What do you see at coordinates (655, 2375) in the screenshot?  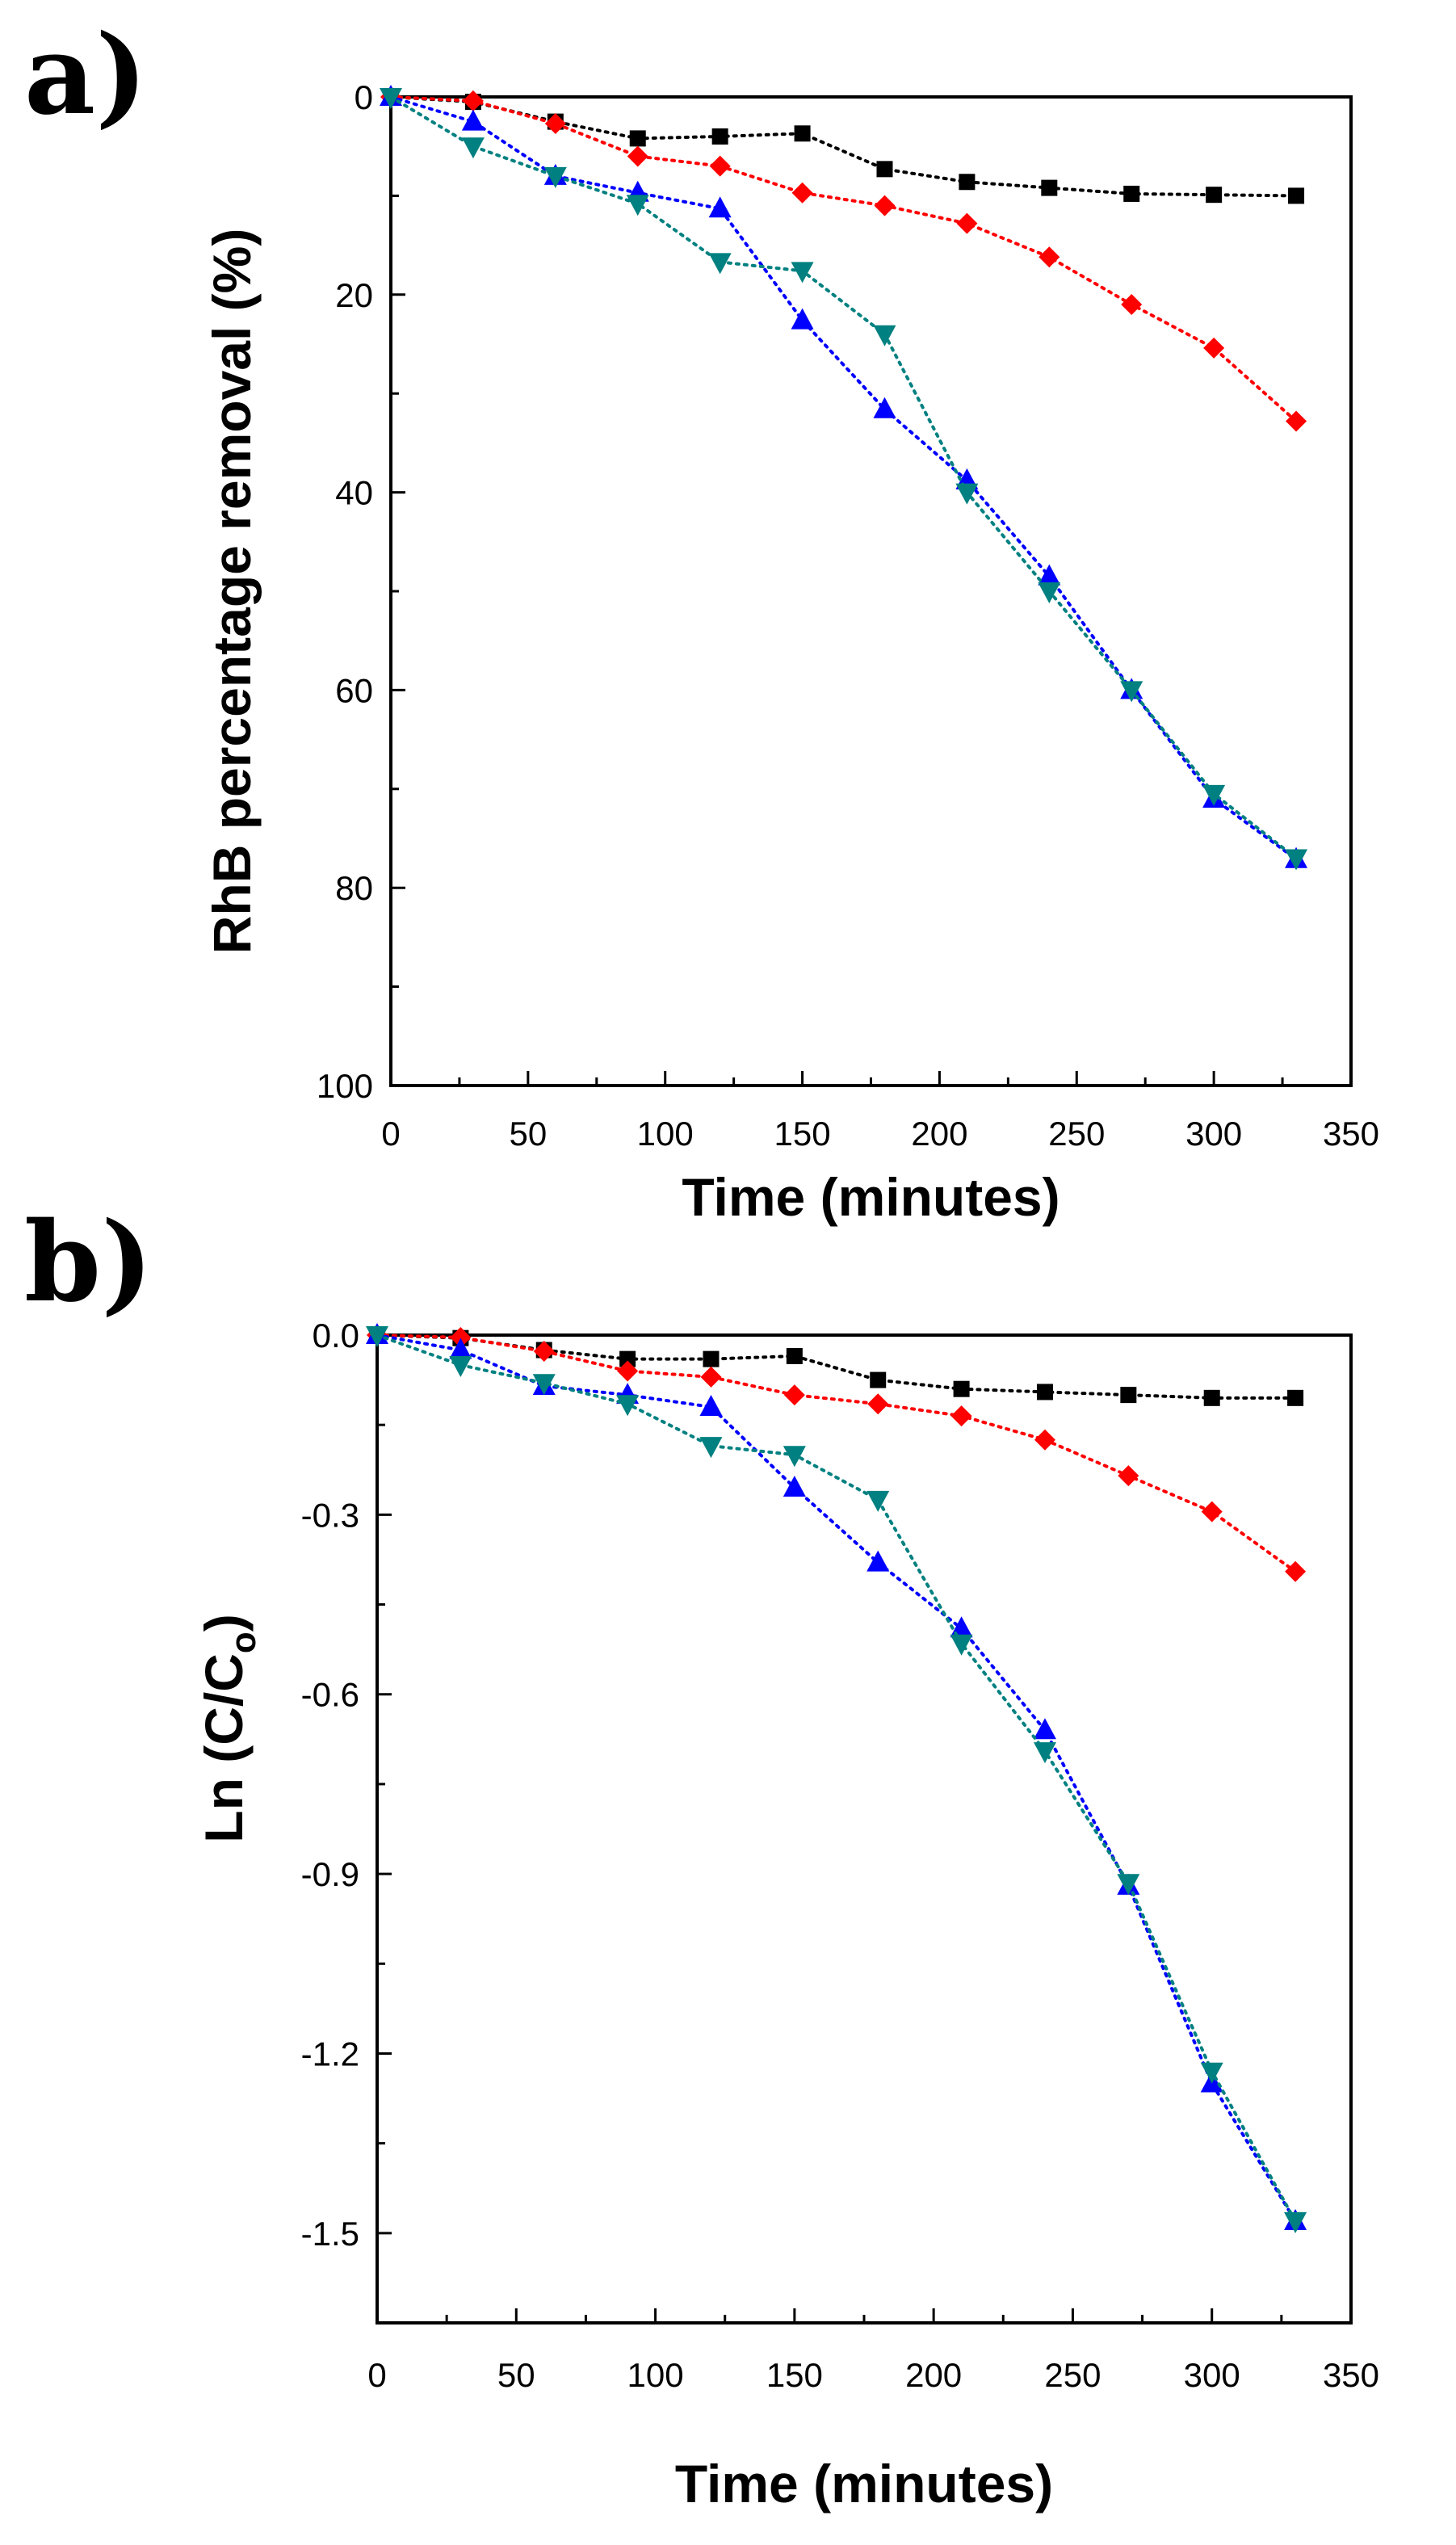 I see `x-tick-label-1-2: 100` at bounding box center [655, 2375].